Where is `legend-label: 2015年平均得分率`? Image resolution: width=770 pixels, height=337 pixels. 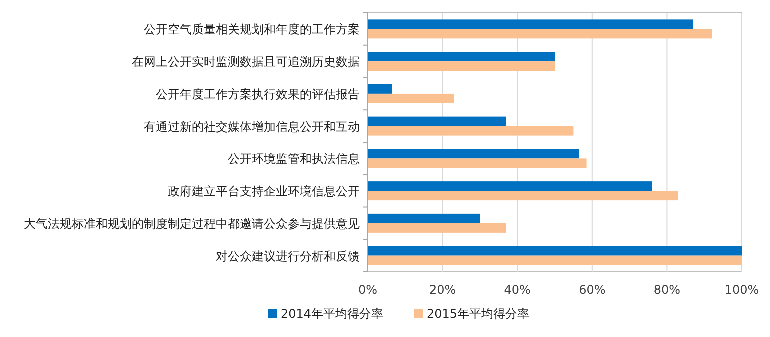 legend-label: 2015年平均得分率 is located at coordinates (478, 314).